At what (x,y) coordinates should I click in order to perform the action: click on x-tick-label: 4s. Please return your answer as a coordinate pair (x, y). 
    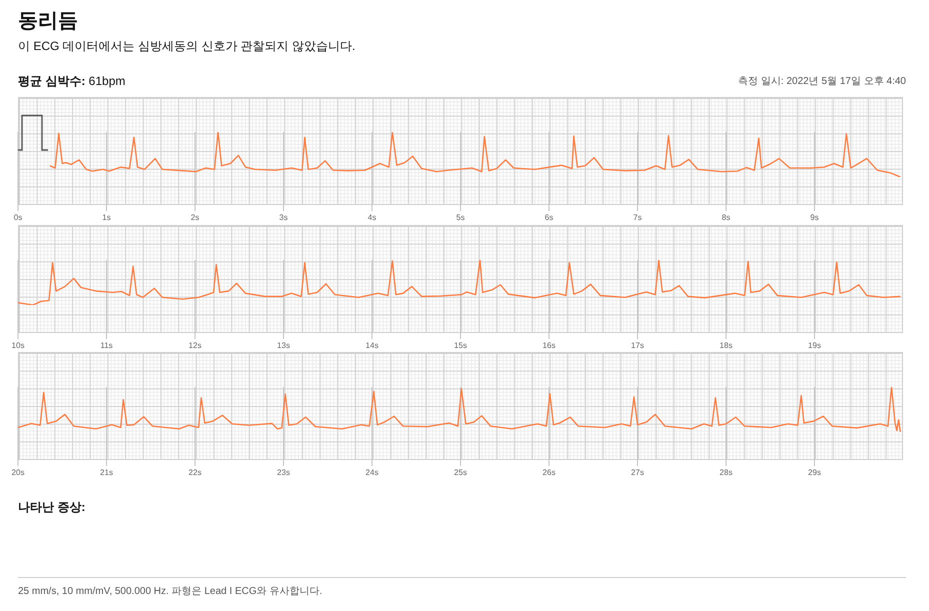
    Looking at the image, I should click on (372, 217).